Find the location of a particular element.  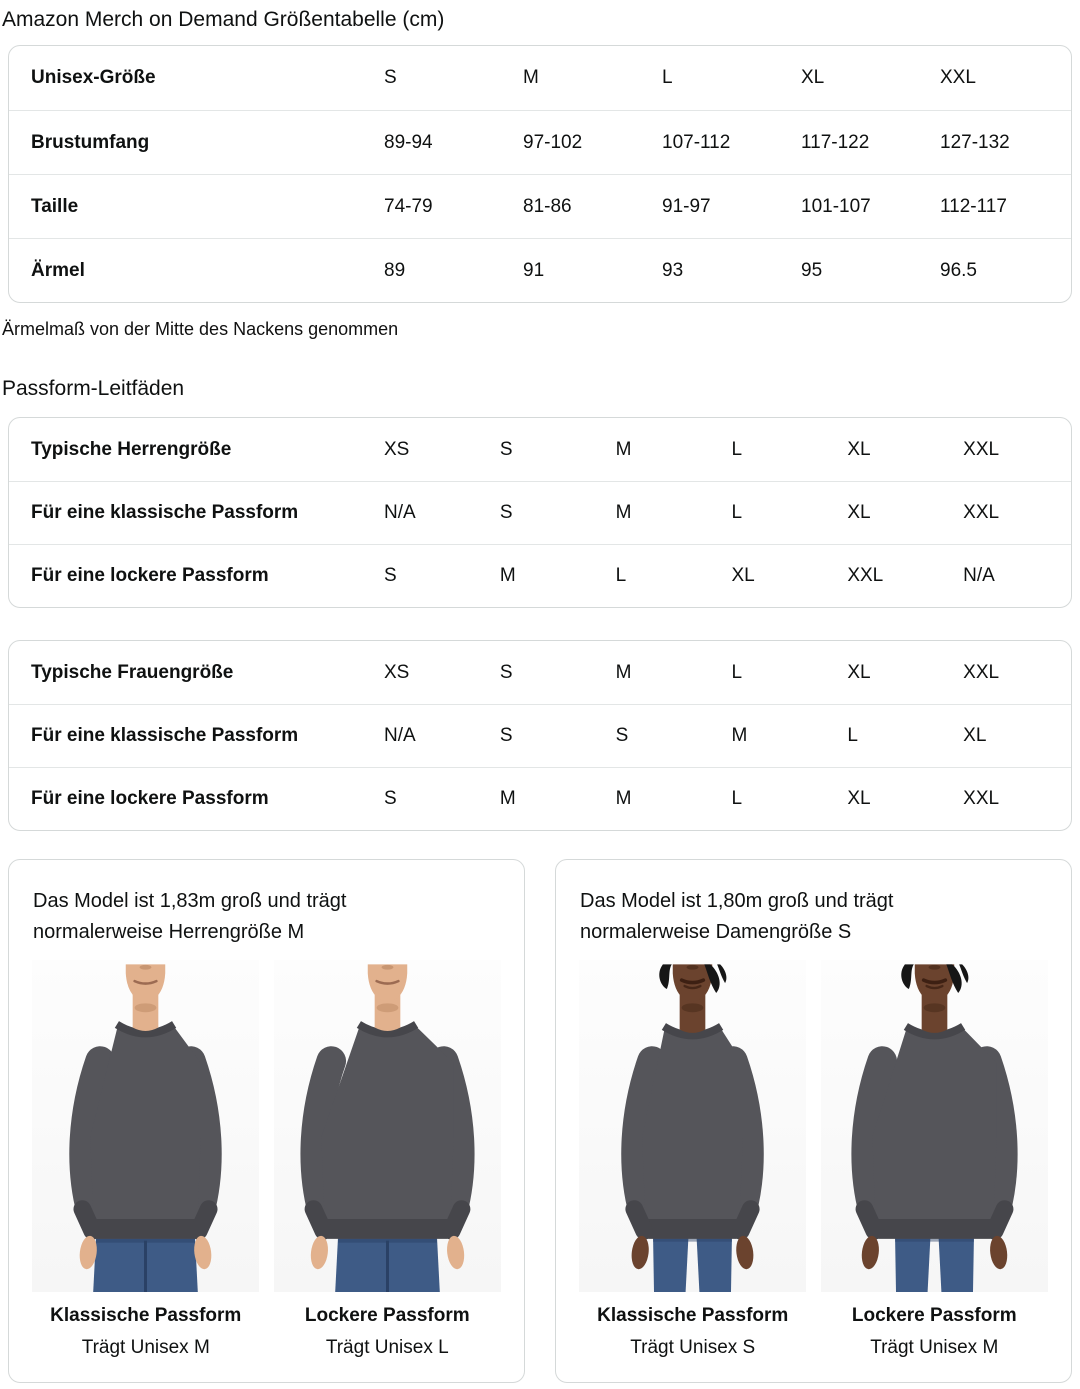

fit-guides-heading: Passform-Leitfäden is located at coordinates (93, 388).